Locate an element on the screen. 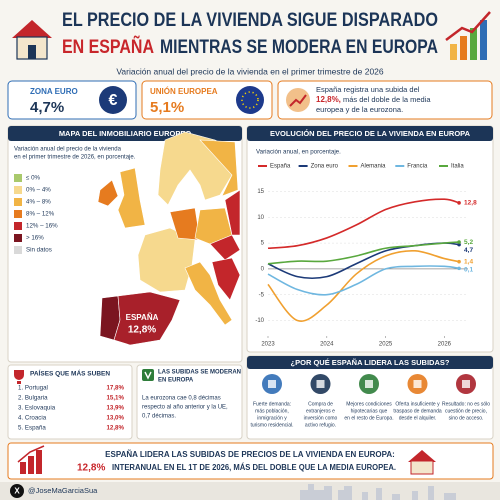 The image size is (500, 500). eu-flag-stars is located at coordinates (250, 100).